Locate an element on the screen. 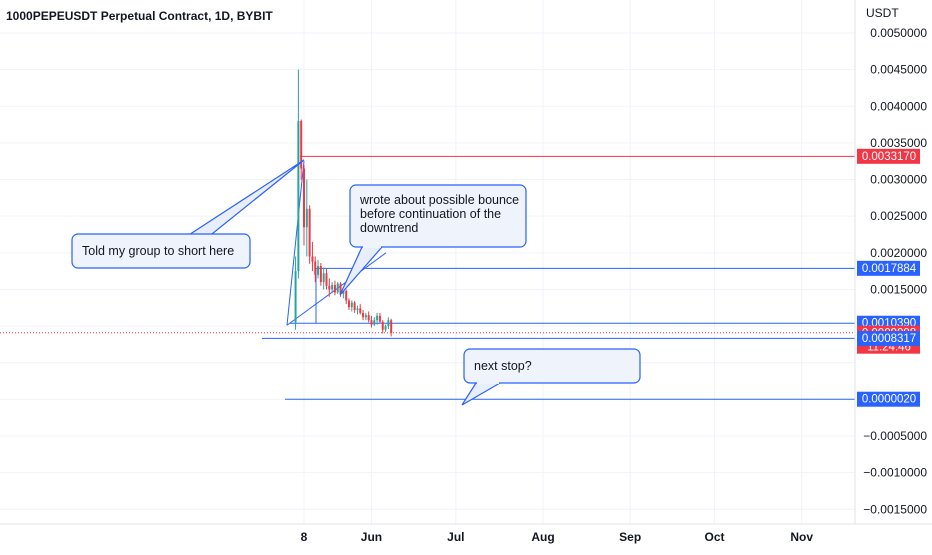 The width and height of the screenshot is (932, 555). callout-text-line: before continuation of the is located at coordinates (430, 214).